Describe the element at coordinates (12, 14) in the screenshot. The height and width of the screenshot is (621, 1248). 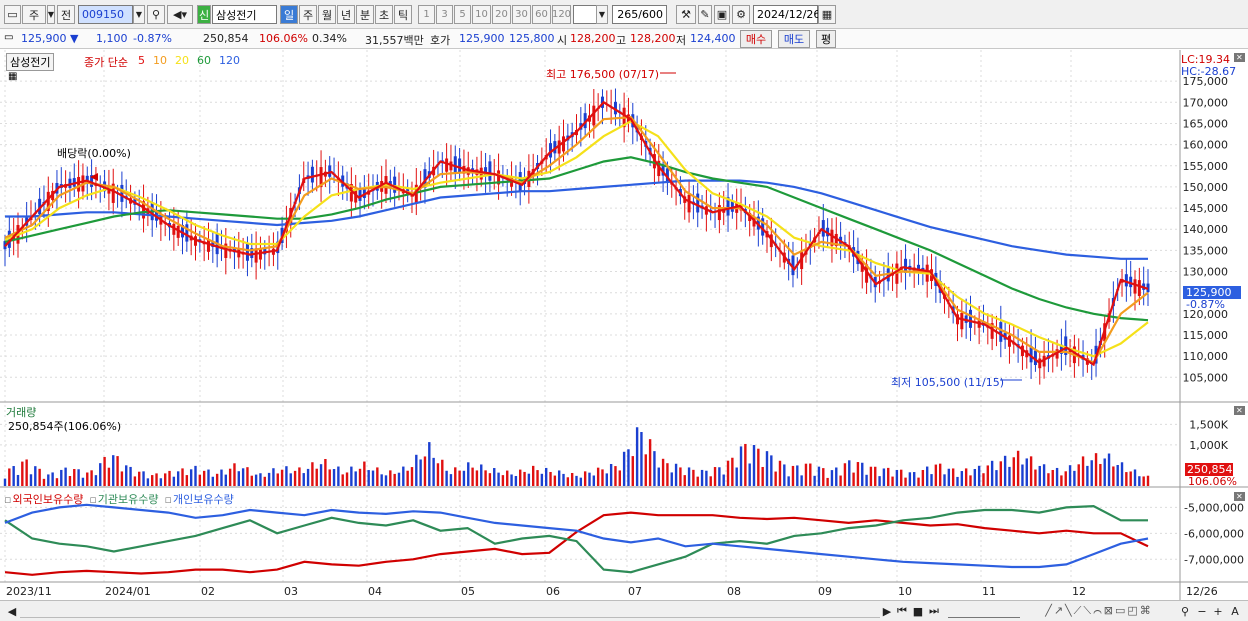
I see `layout-icon: ▭` at that location.